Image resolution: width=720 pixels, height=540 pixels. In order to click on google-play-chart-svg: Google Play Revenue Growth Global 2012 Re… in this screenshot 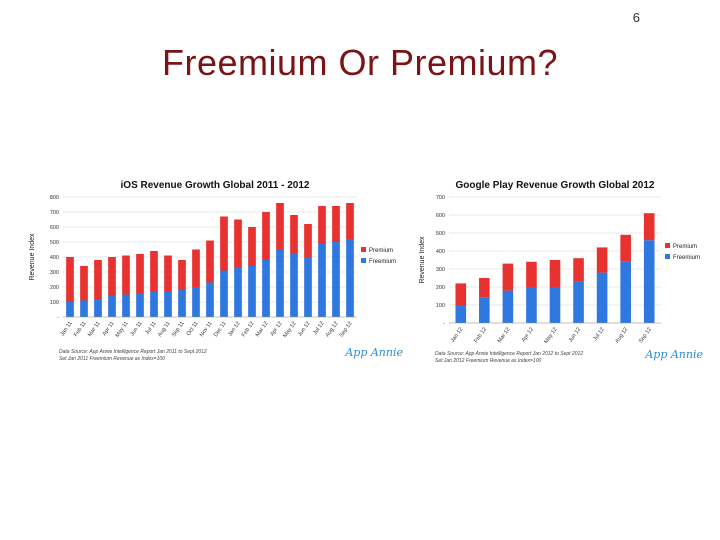, I will do `click(561, 272)`.